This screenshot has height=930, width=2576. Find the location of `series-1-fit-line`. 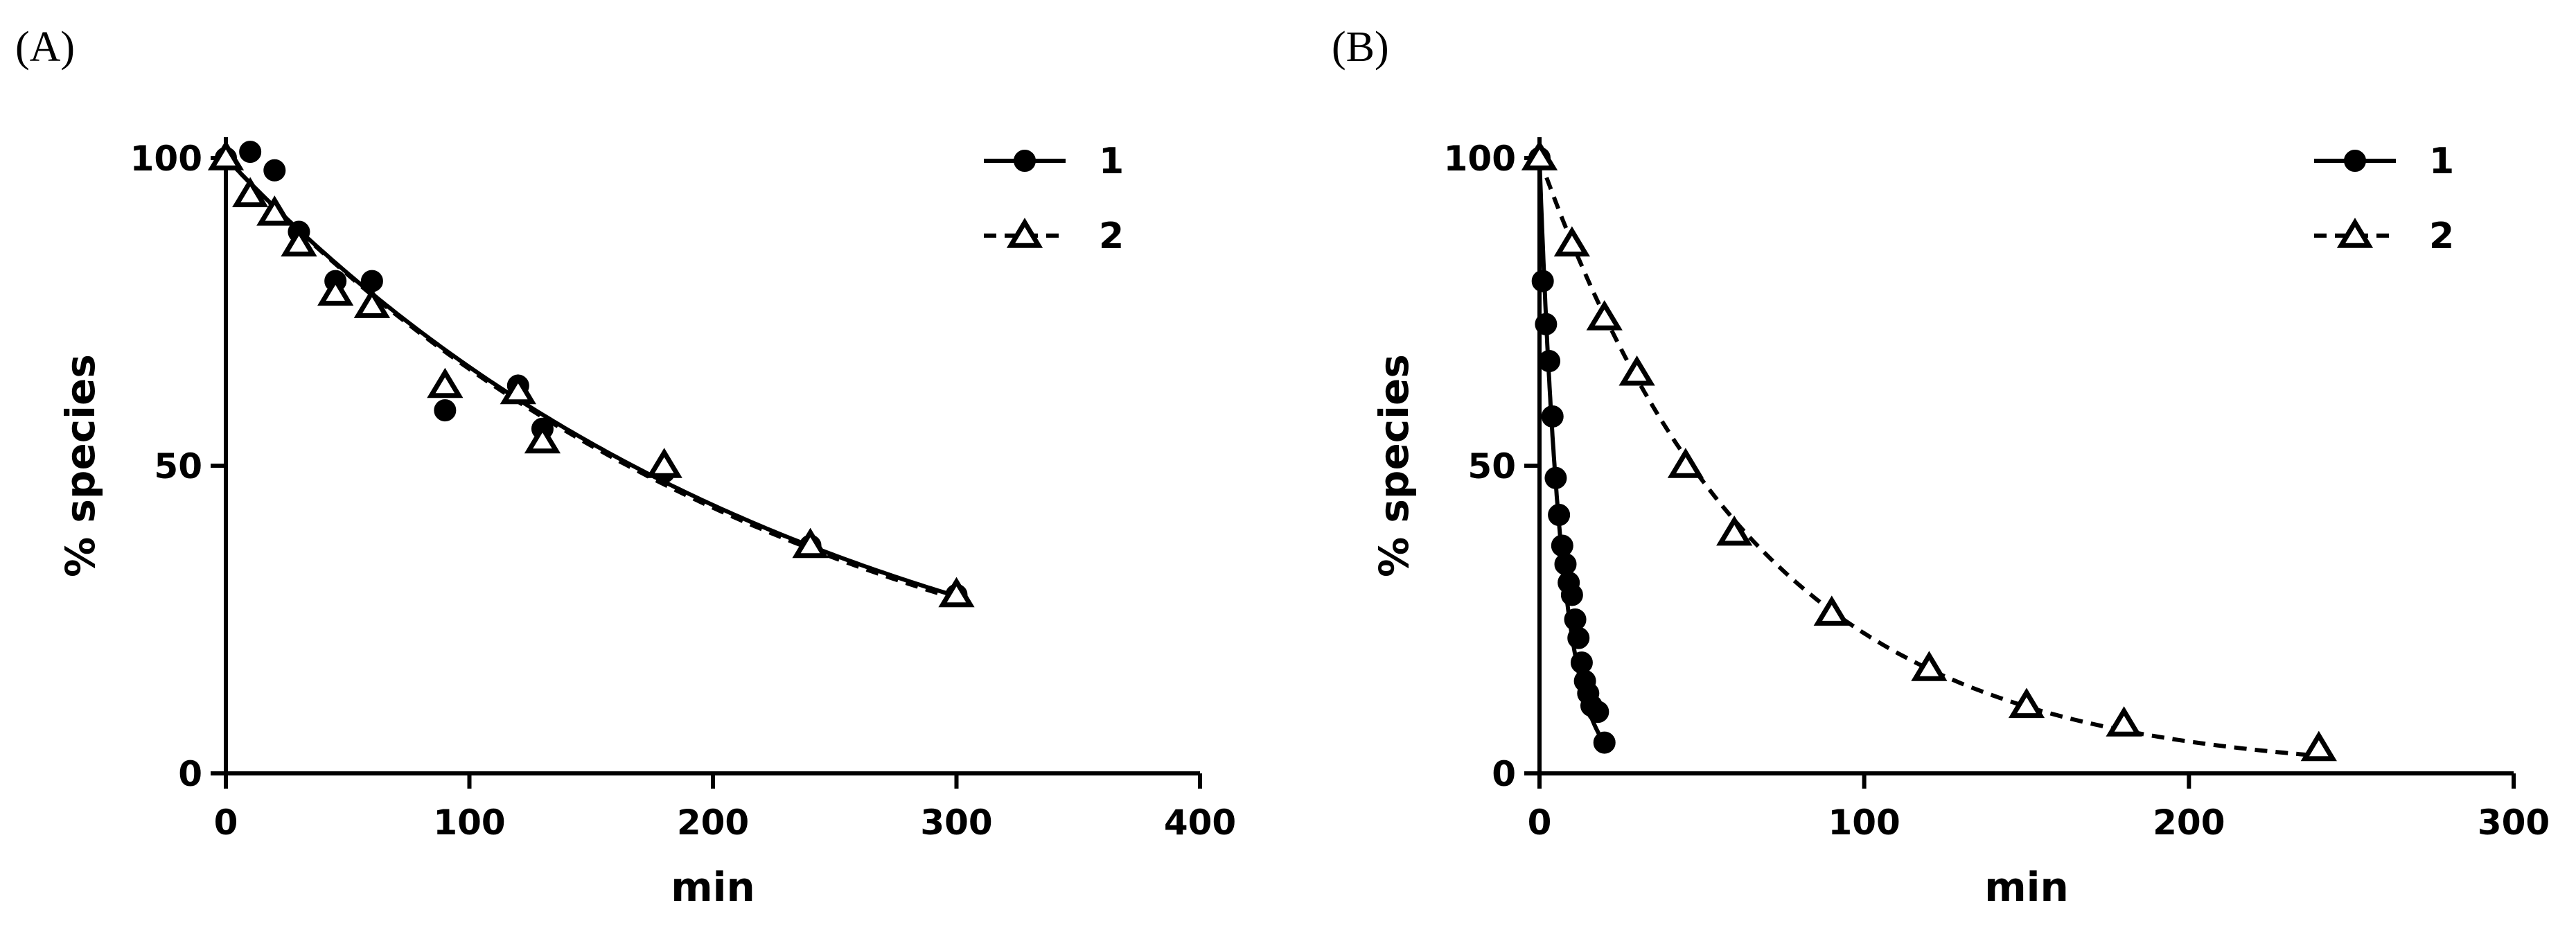

series-1-fit-line is located at coordinates (591, 377).